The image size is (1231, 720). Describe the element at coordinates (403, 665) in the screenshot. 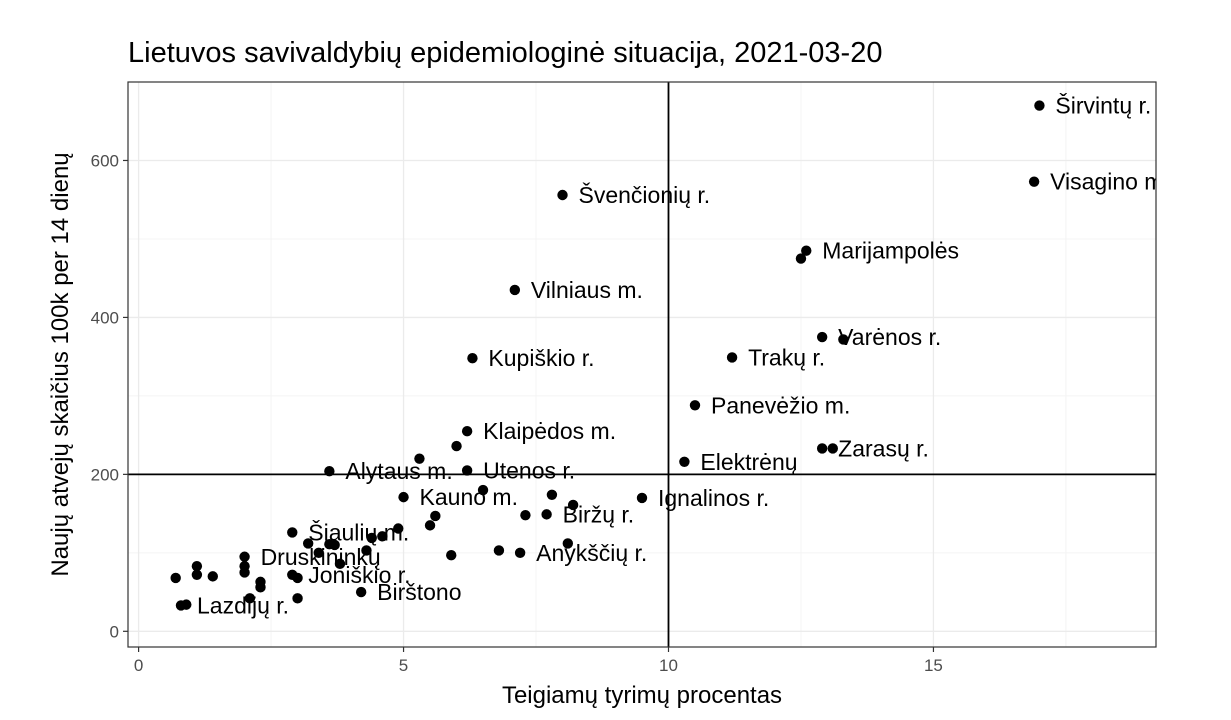

I see `x-tick-label: 5` at that location.